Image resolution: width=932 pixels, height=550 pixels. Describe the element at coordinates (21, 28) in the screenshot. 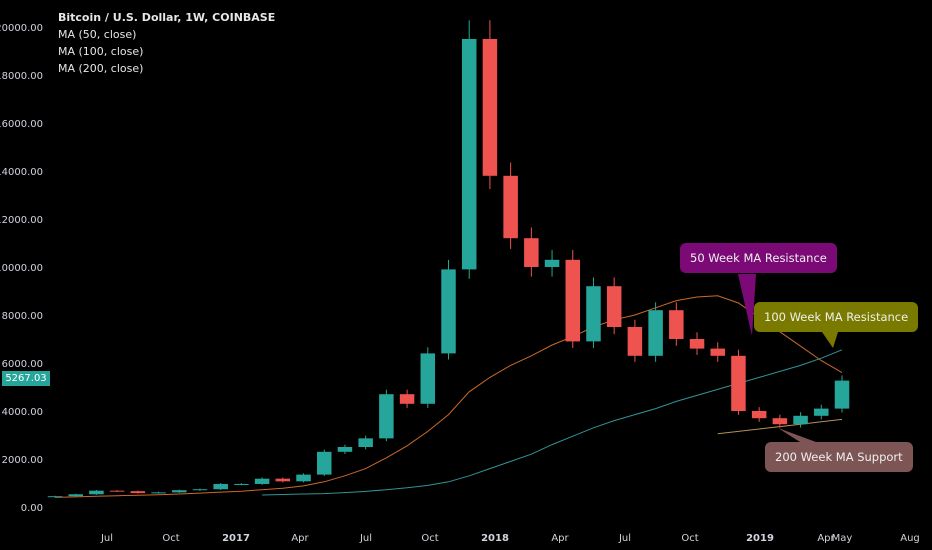

I see `y-tick-label: 20000.00` at that location.